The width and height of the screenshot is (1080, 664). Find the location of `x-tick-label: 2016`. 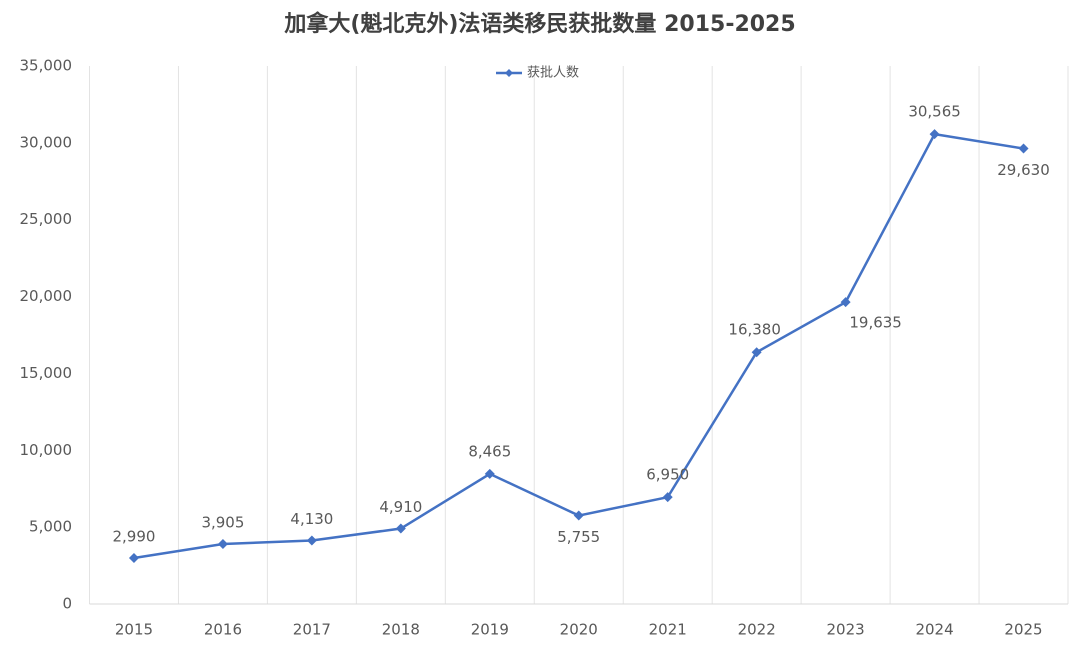

x-tick-label: 2016 is located at coordinates (223, 630).